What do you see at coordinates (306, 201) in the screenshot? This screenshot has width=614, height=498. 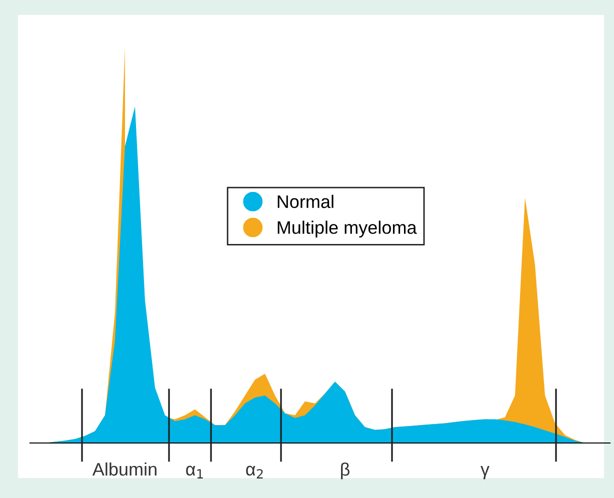 I see `legend-label: Normal` at bounding box center [306, 201].